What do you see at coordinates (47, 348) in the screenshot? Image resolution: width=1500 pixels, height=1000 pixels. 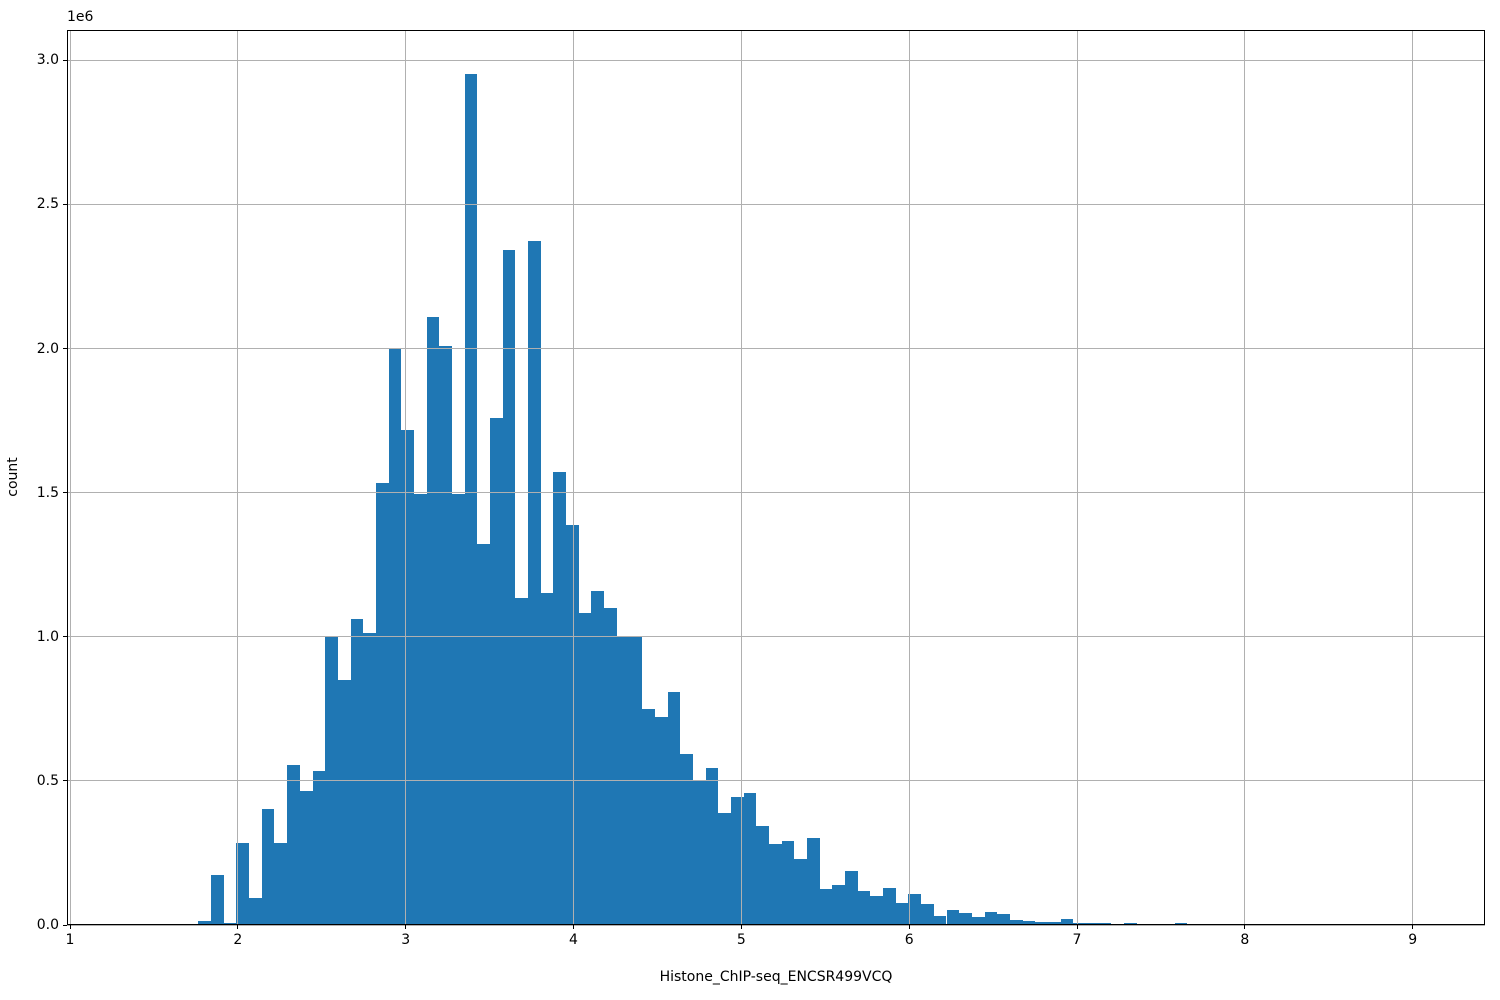 I see `y-tick-label: 2.0` at bounding box center [47, 348].